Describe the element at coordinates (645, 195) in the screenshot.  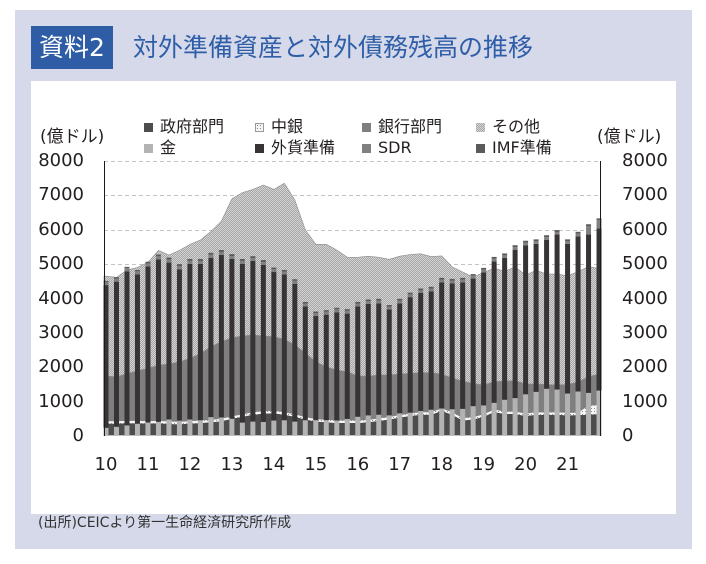
I see `y-tick-label-right: 7000` at that location.